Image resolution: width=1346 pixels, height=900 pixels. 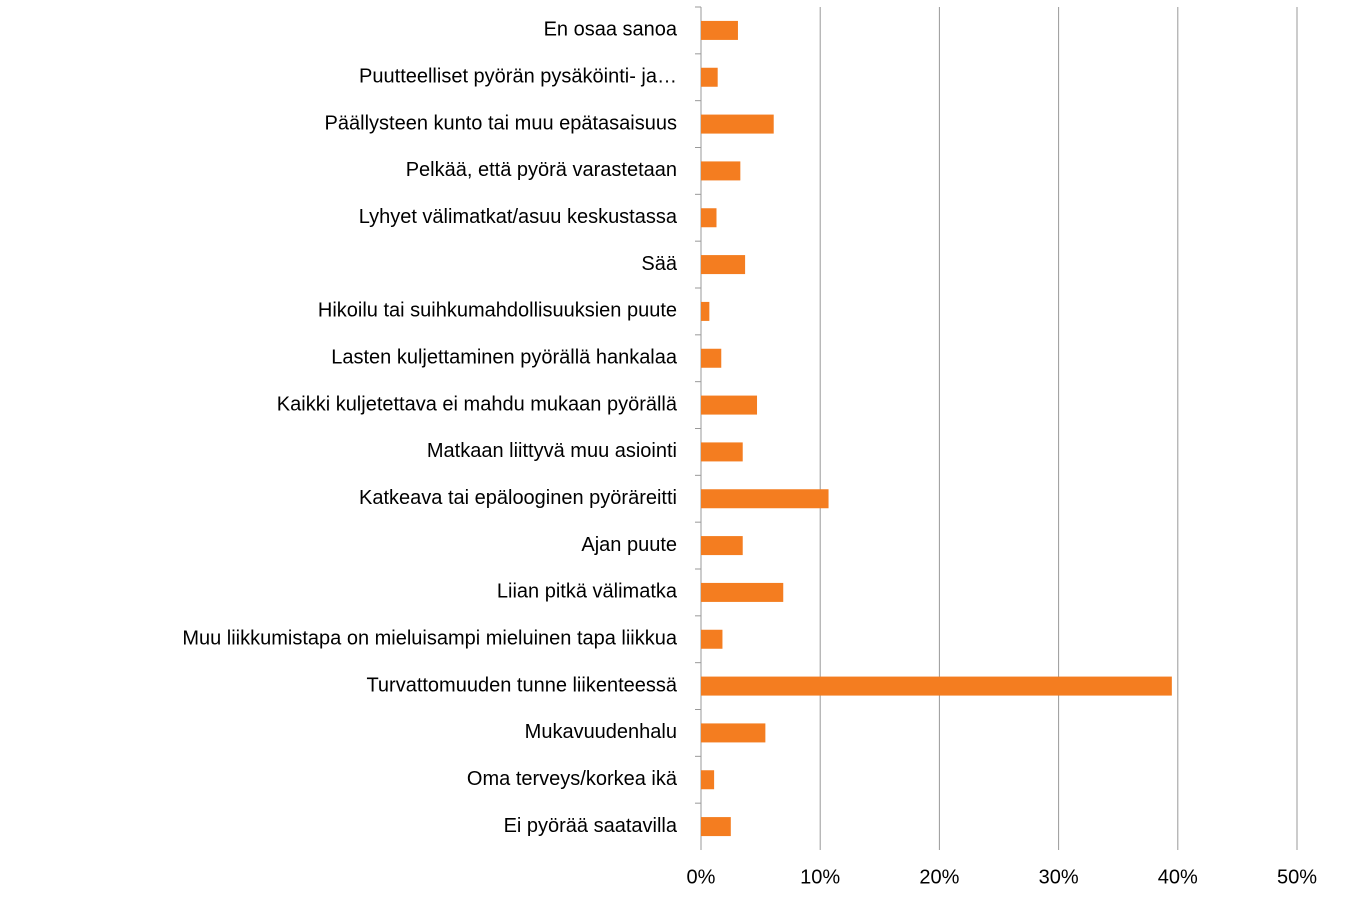 I want to click on x-tick-label: 10%, so click(x=820, y=877).